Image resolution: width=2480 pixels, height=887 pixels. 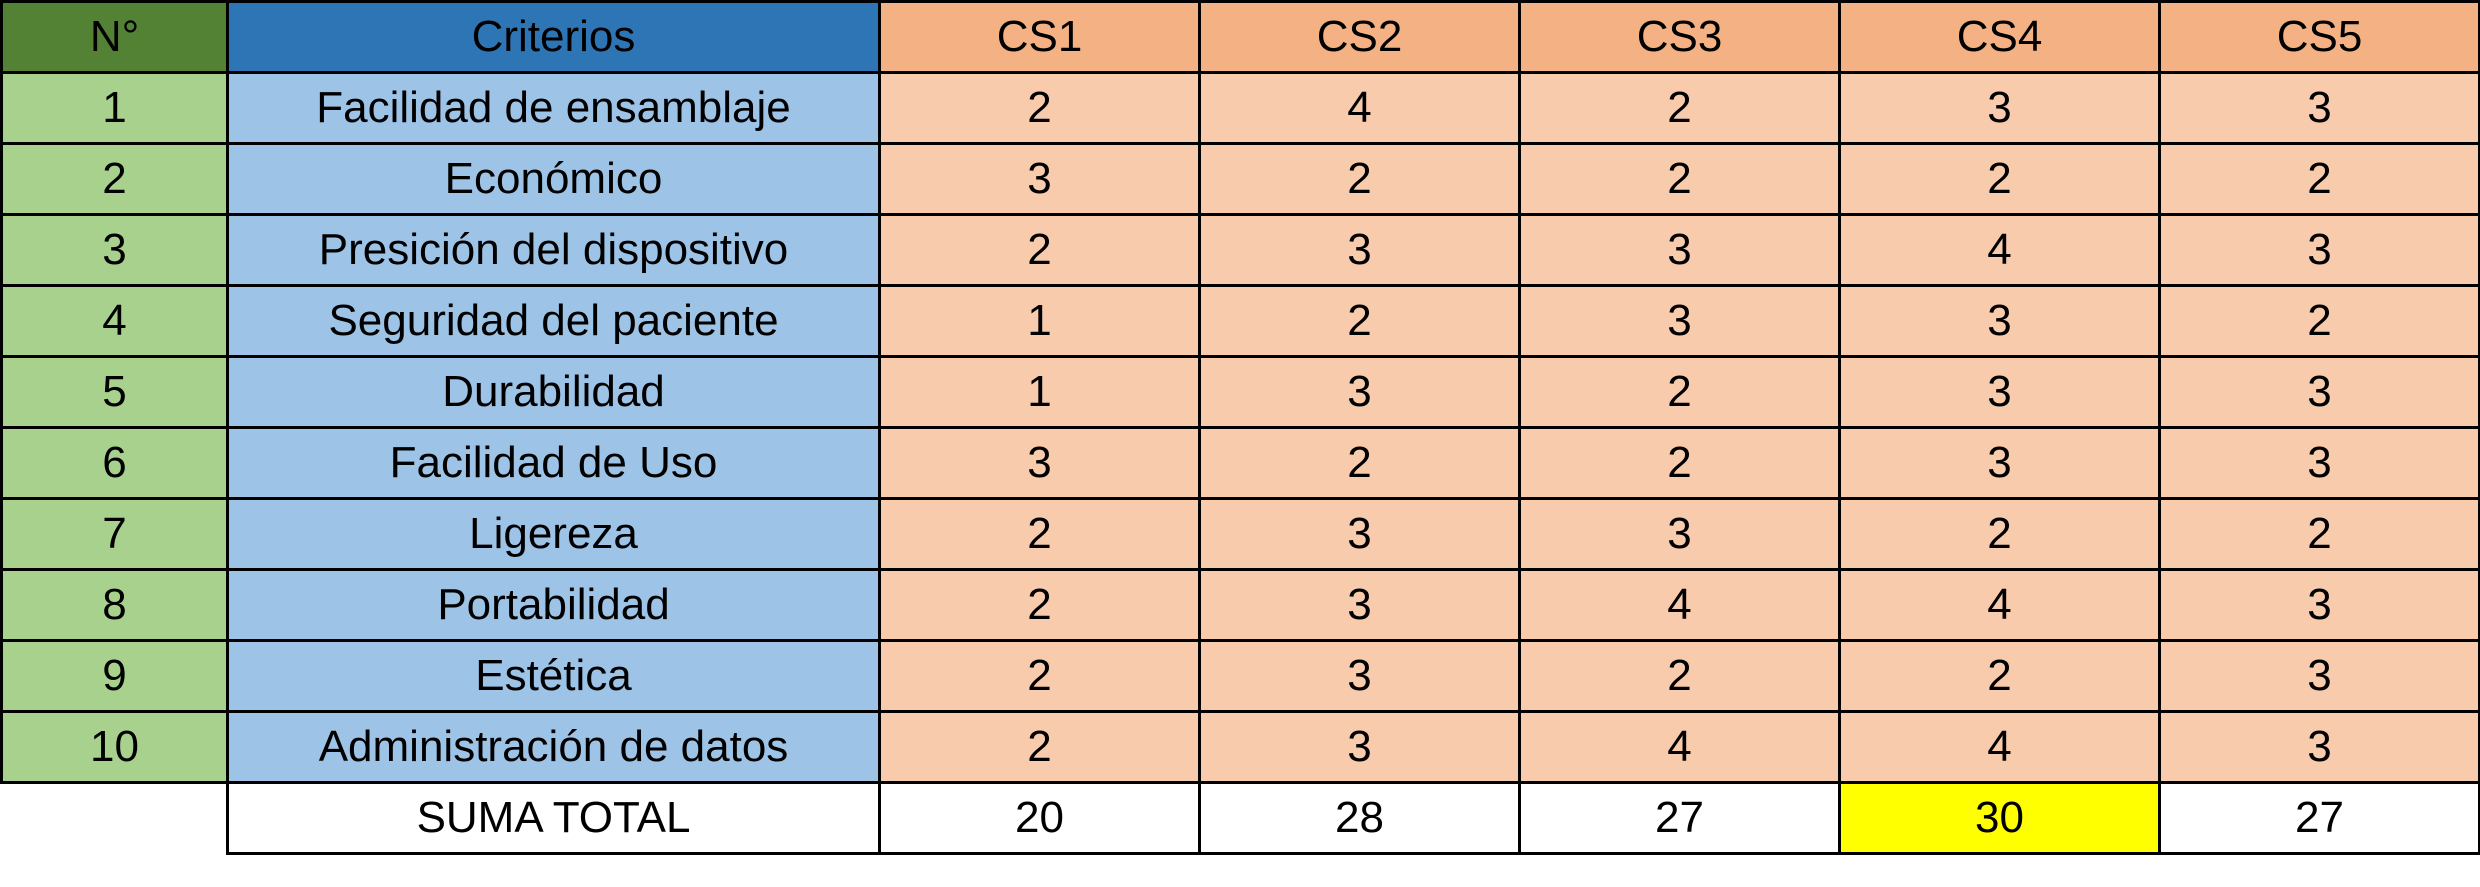 I want to click on row-number: 6, so click(x=114, y=463).